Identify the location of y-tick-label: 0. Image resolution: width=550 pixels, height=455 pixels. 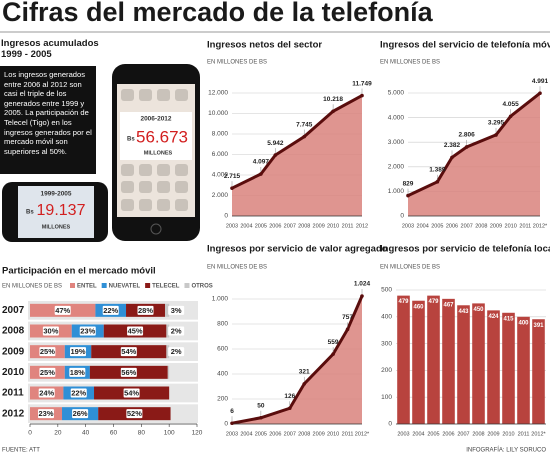
(226, 424).